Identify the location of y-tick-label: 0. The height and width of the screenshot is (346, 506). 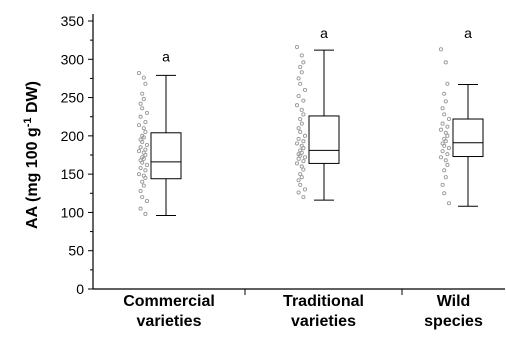
(80, 289).